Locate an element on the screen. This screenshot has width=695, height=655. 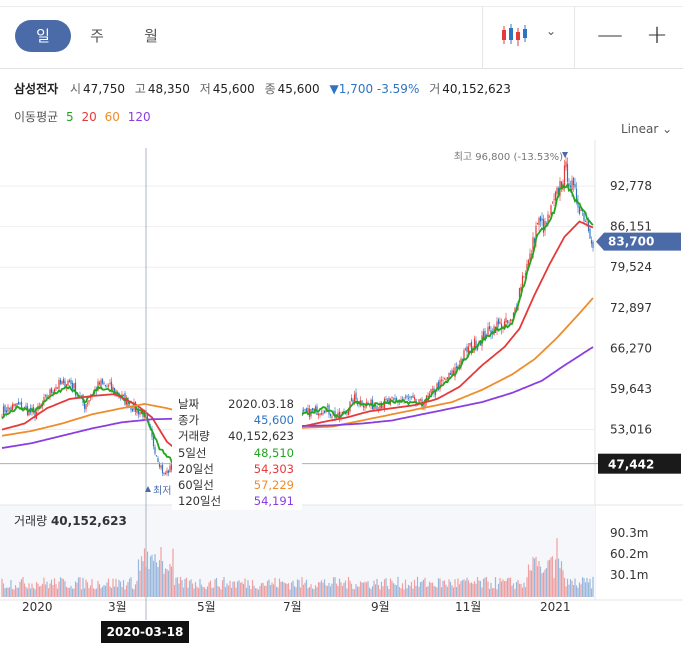
x-tick-label: 2021 is located at coordinates (555, 607).